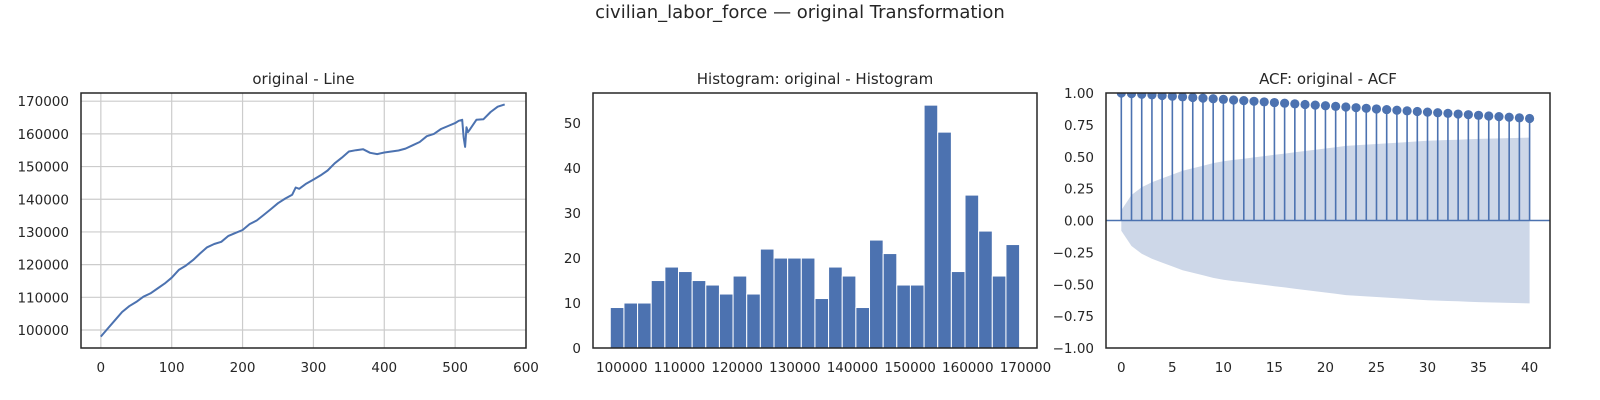 Image resolution: width=1600 pixels, height=400 pixels. What do you see at coordinates (1026, 368) in the screenshot?
I see `x-tick-label: 170000` at bounding box center [1026, 368].